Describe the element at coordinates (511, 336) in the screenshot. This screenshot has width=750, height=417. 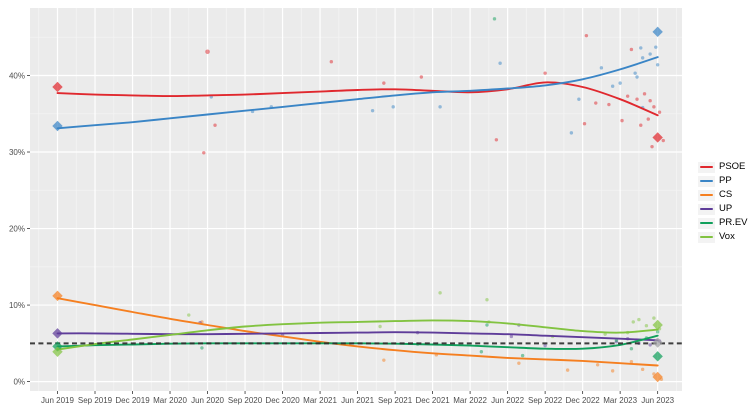
I see `scatter-point-up` at that location.